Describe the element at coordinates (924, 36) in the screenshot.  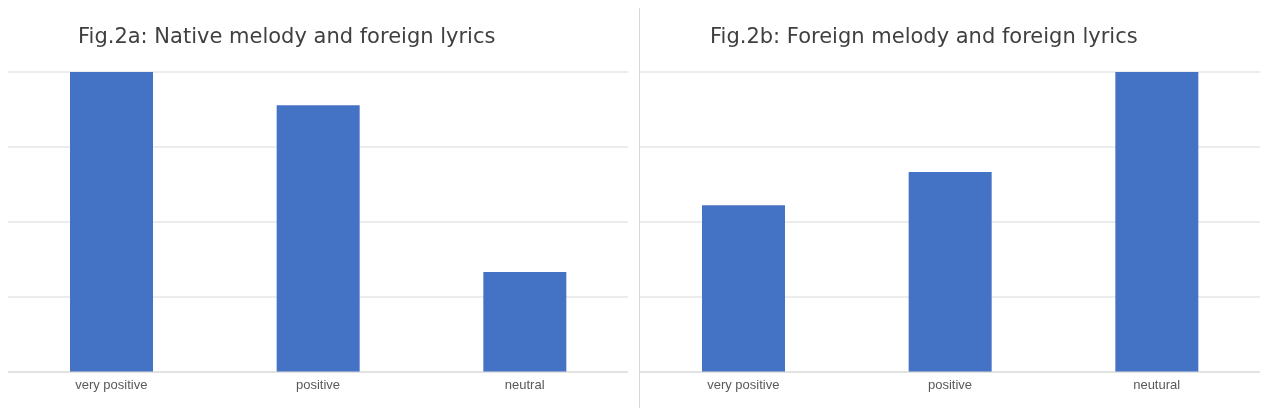
I see `chart-title: Fig.2b: Foreign melody and foreign lyrics` at that location.